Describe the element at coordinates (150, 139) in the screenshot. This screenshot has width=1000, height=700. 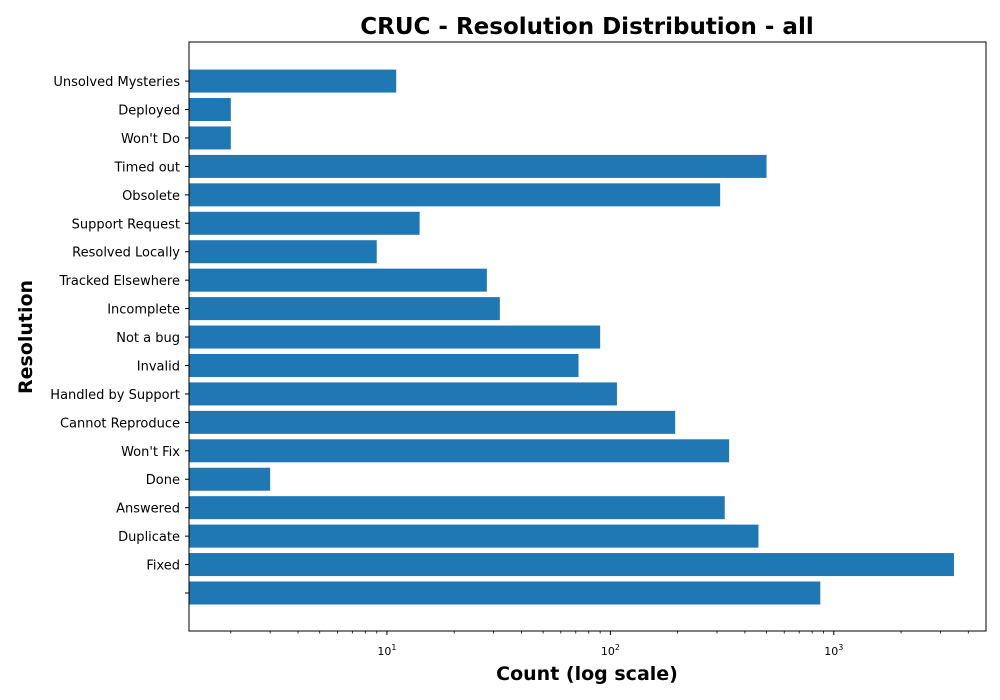
I see `y-tick-label-won-t-do: Won't Do` at that location.